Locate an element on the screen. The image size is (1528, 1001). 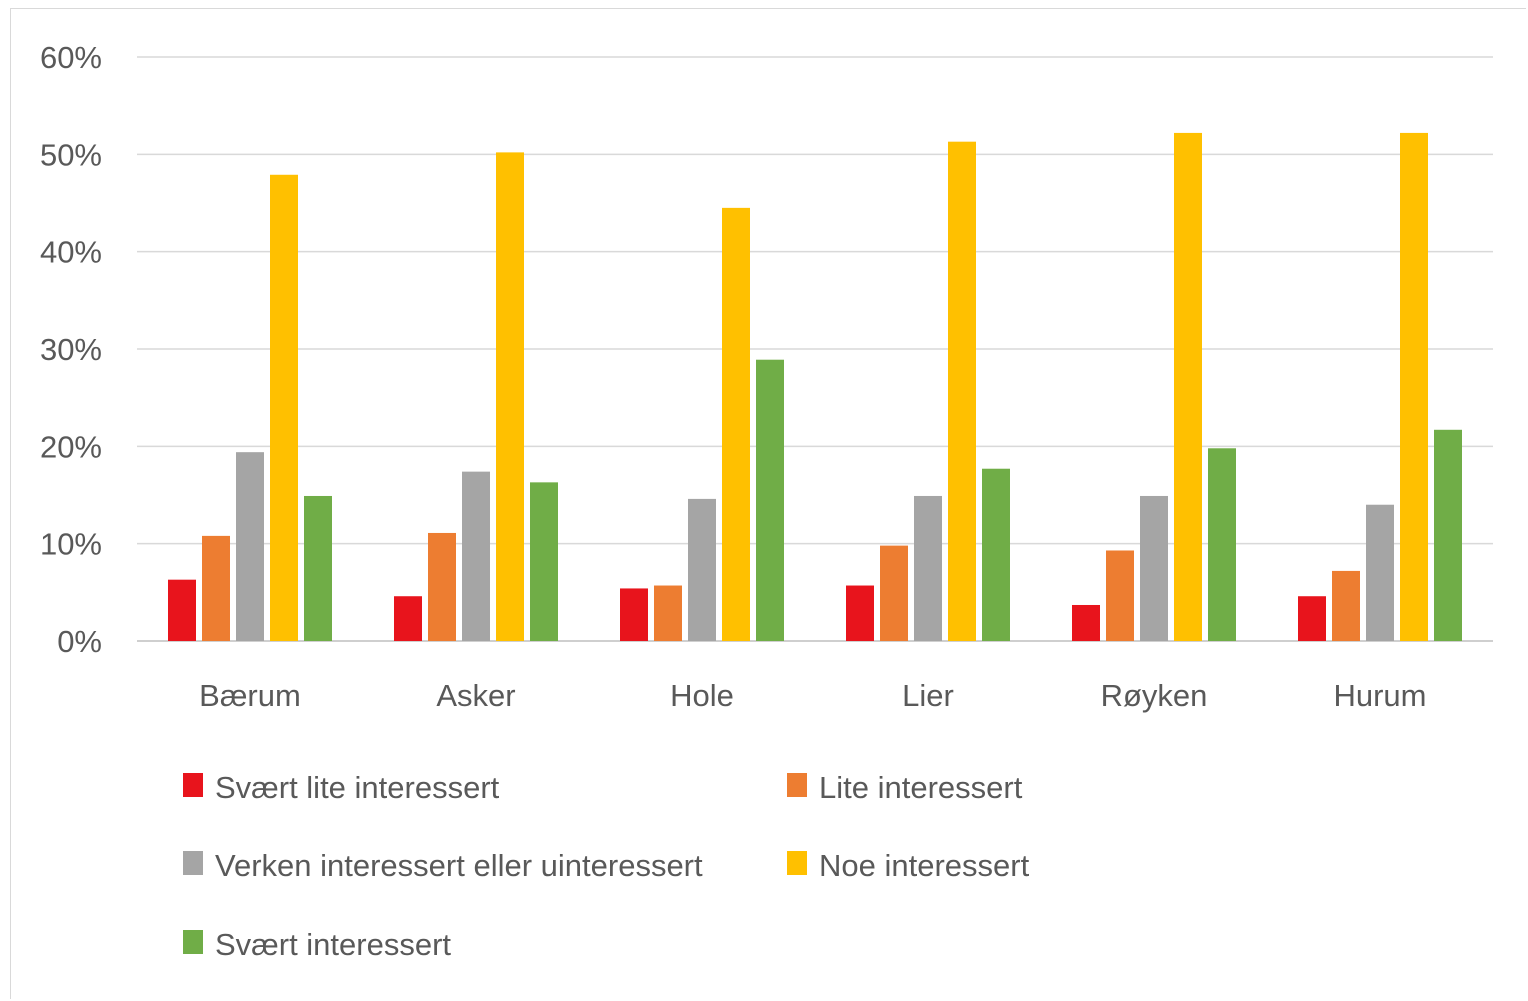
y-tick-label: 40% is located at coordinates (71, 252).